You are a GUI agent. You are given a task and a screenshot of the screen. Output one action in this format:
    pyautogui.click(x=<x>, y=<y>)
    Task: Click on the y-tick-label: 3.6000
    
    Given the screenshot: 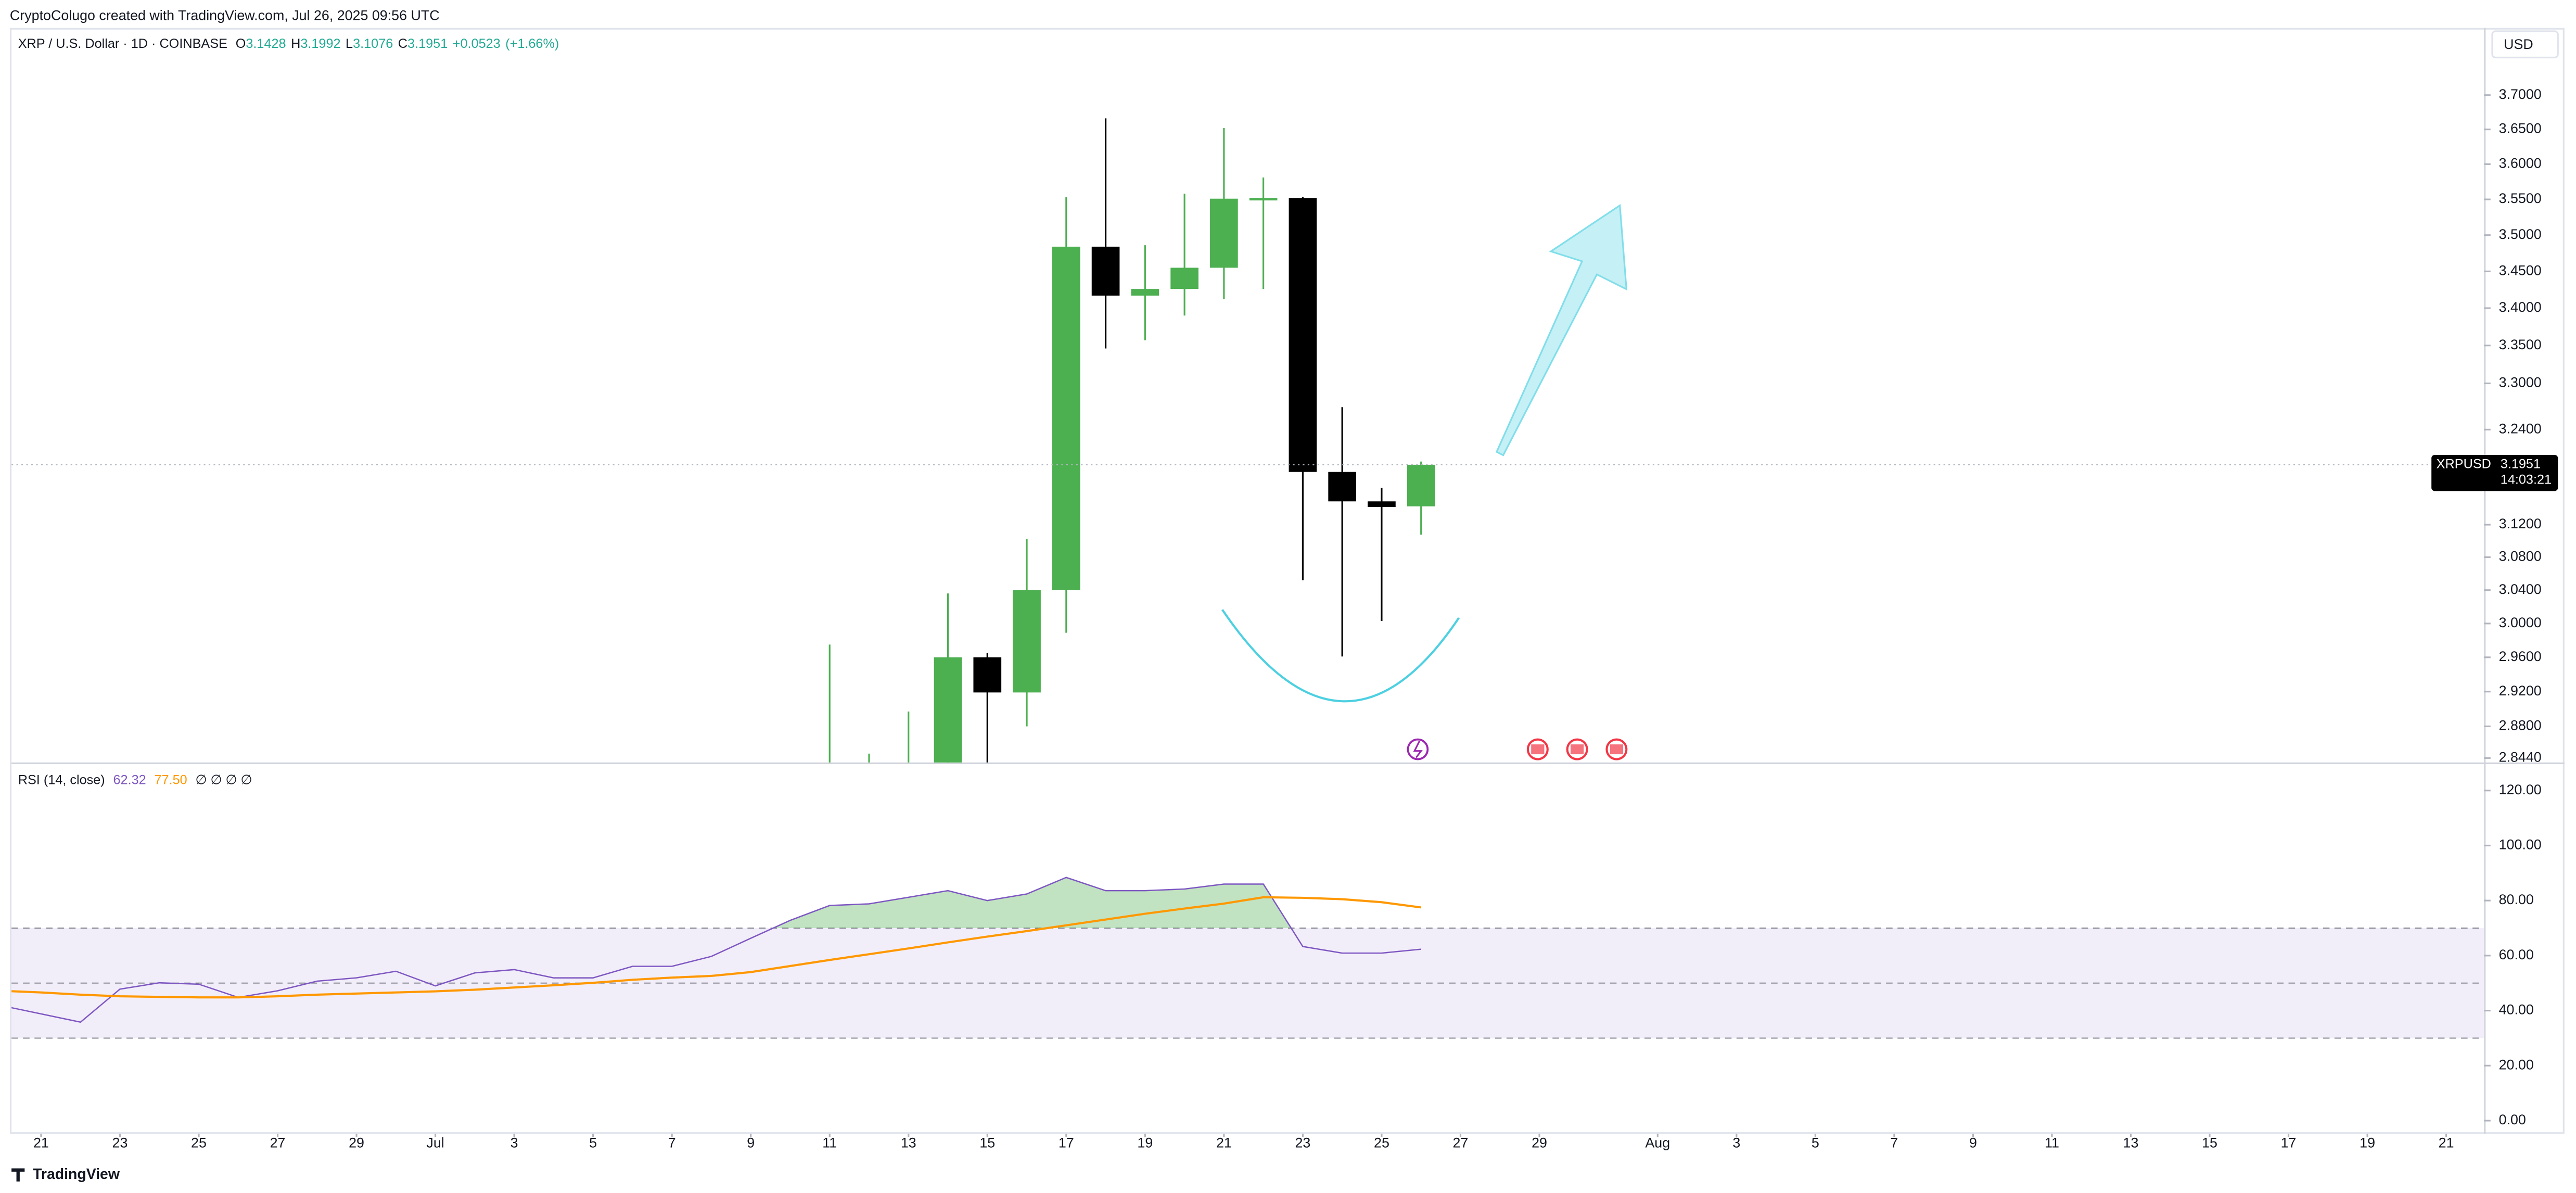 What is the action you would take?
    pyautogui.click(x=2520, y=163)
    